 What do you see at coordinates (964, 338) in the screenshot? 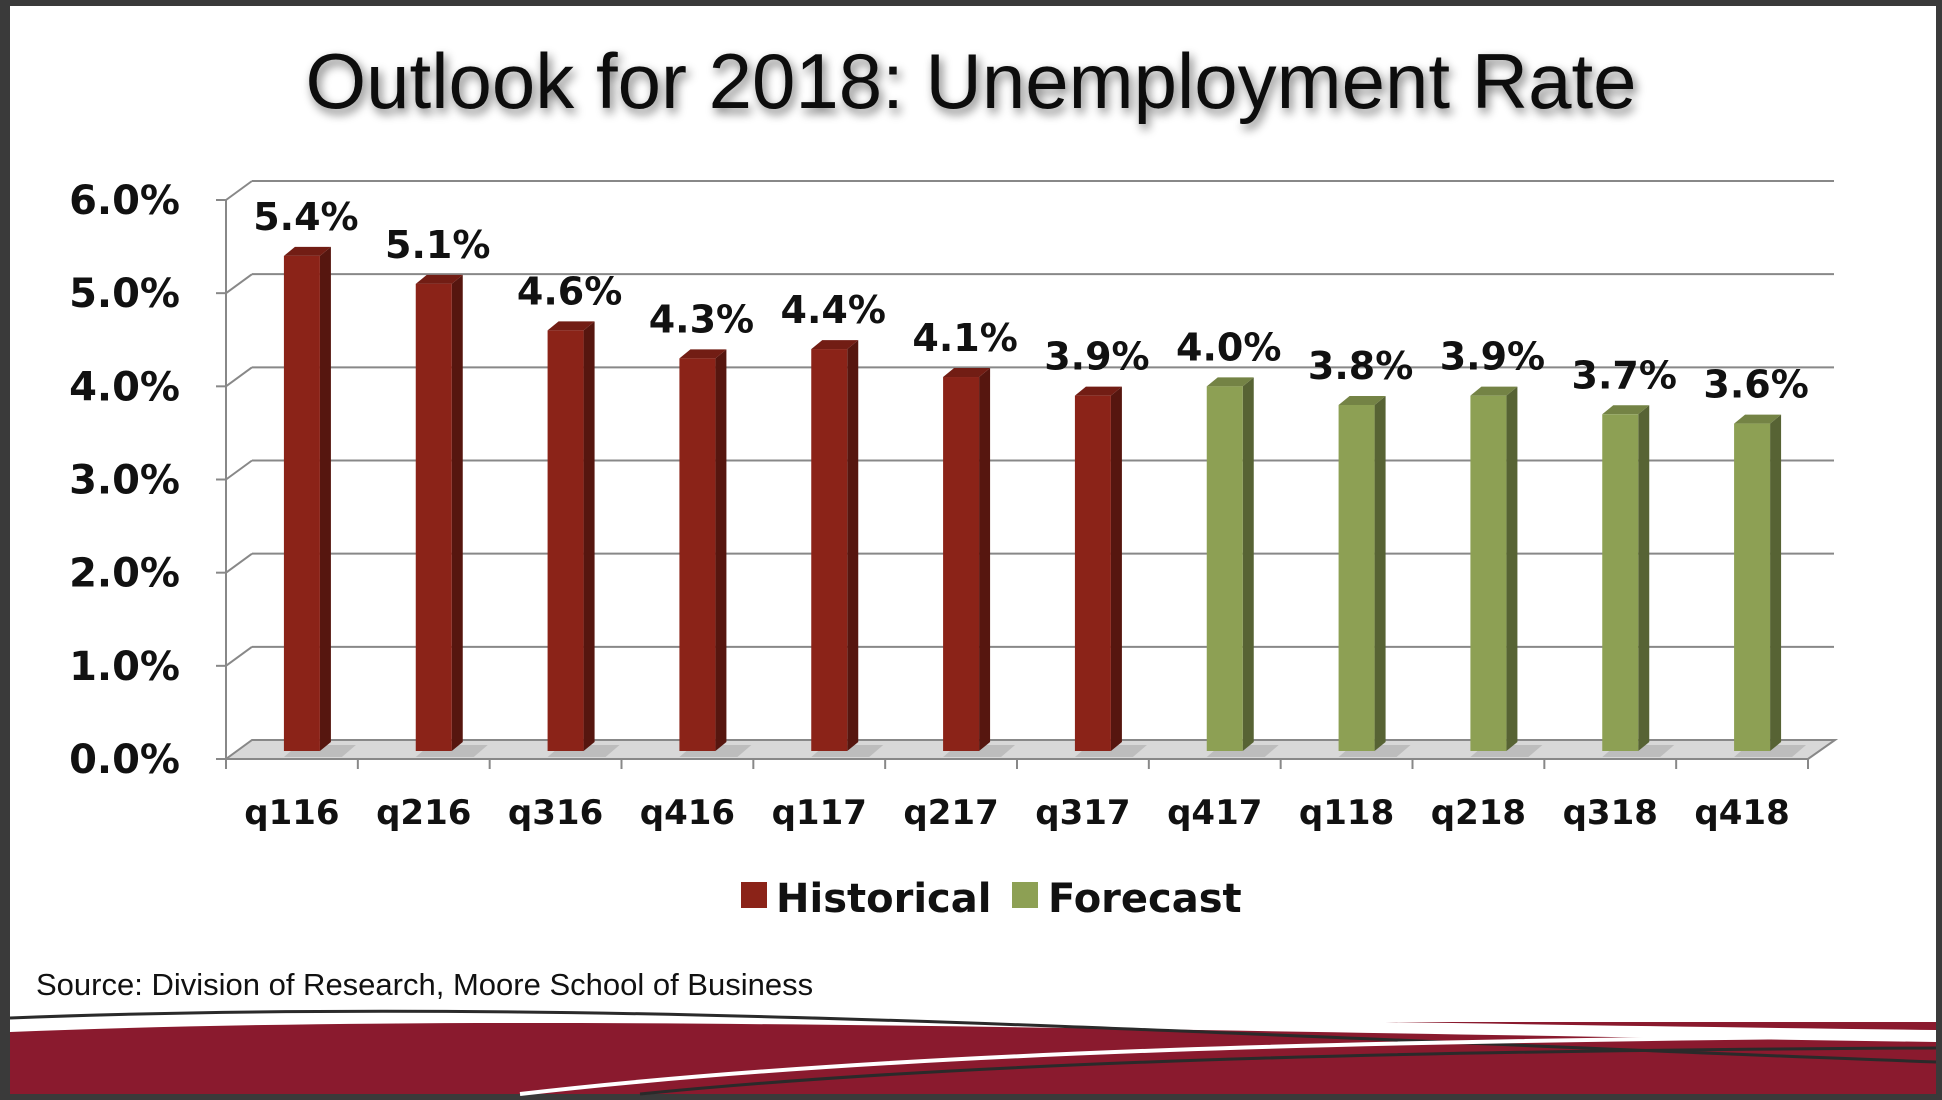
I see `value-label-q217: 4.1%` at bounding box center [964, 338].